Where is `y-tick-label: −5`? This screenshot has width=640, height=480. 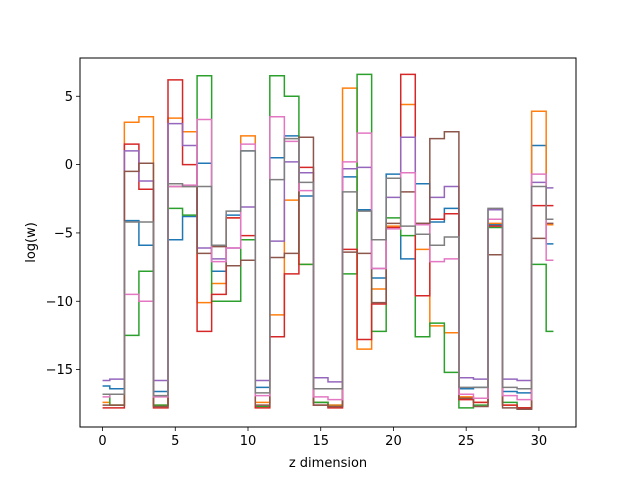
y-tick-label: −5 is located at coordinates (63, 233).